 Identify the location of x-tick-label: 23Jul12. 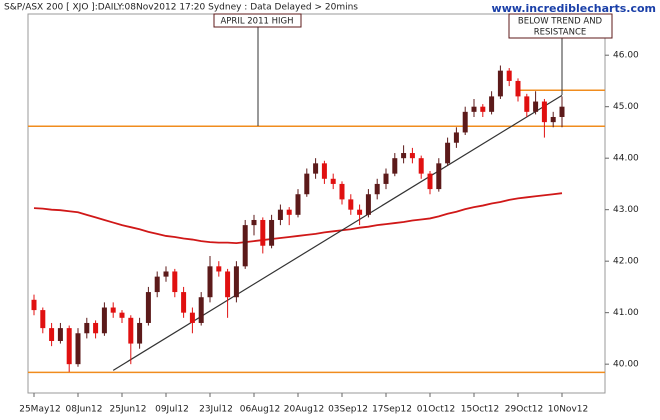
(216, 410).